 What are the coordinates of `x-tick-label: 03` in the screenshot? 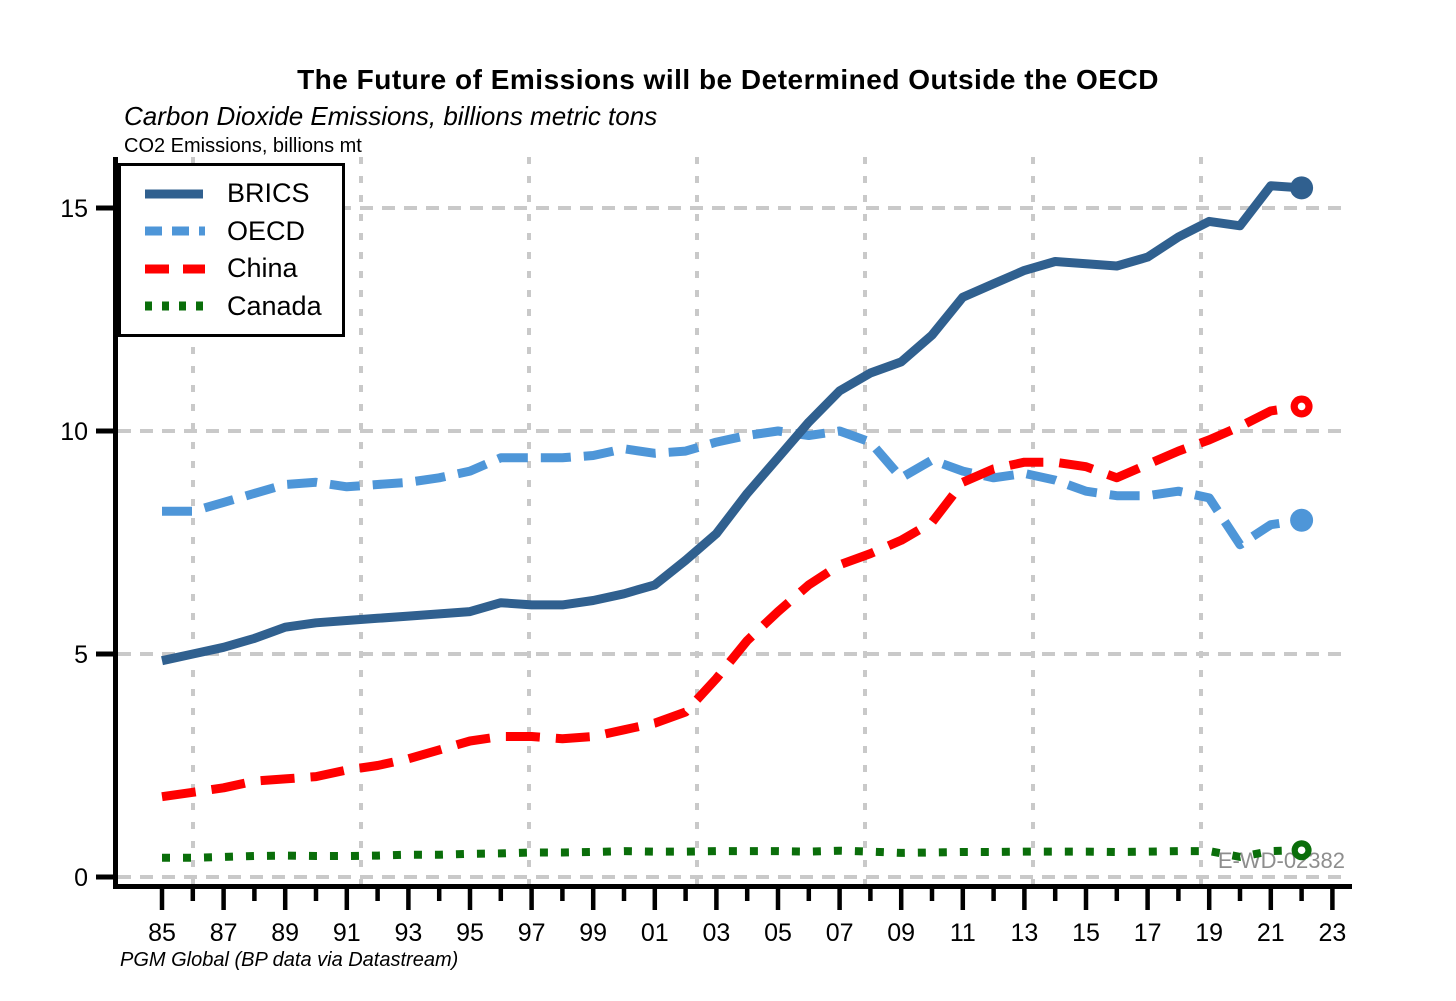 It's located at (716, 933).